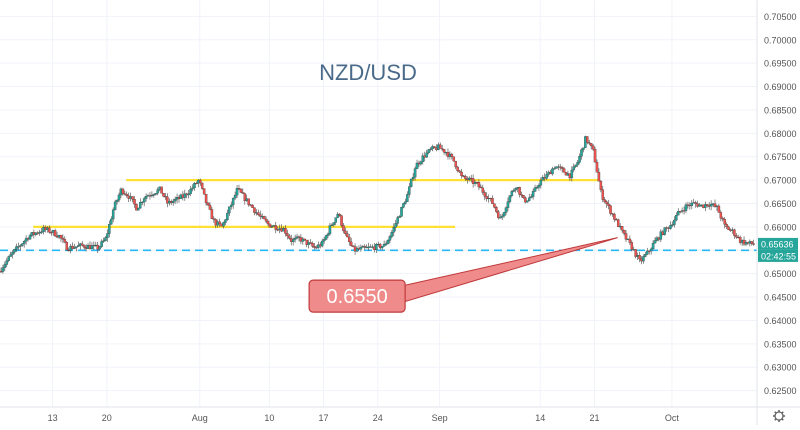 This screenshot has width=800, height=430. I want to click on x-tick-label: 14, so click(540, 418).